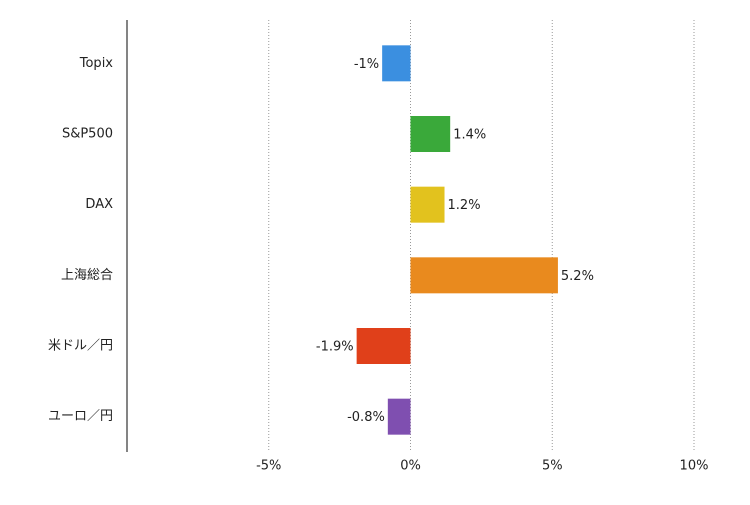 The height and width of the screenshot is (505, 750). I want to click on y-tick-label: ユーロ／円, so click(80, 416).